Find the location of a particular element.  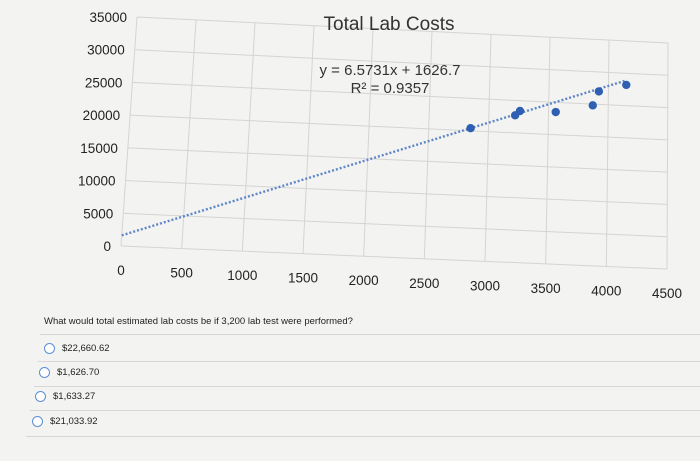

option-label: $1,626.70 is located at coordinates (78, 372).